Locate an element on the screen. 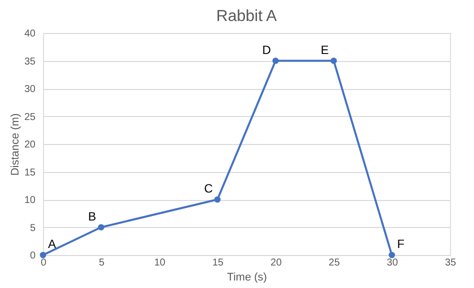 This screenshot has height=288, width=474. annotation: A is located at coordinates (52, 244).